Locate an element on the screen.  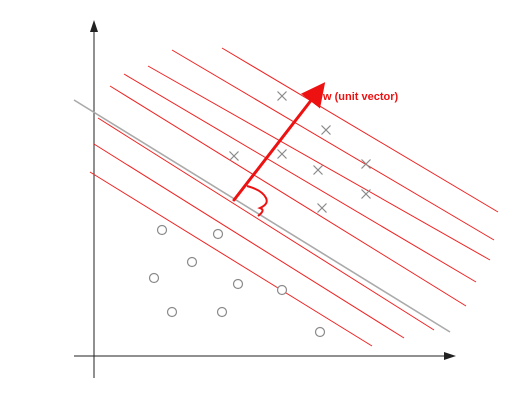
w-vector-label: w (unit vector) is located at coordinates (360, 97).